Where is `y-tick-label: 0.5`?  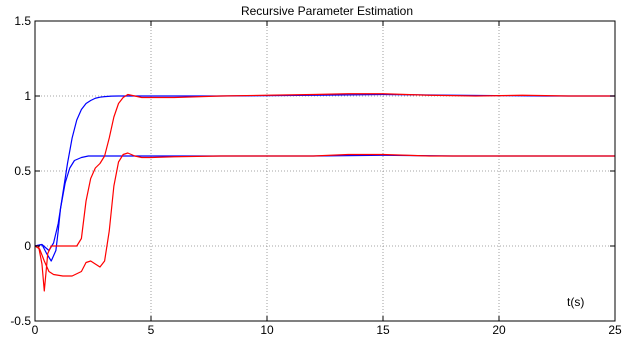 y-tick-label: 0.5 is located at coordinates (22, 171).